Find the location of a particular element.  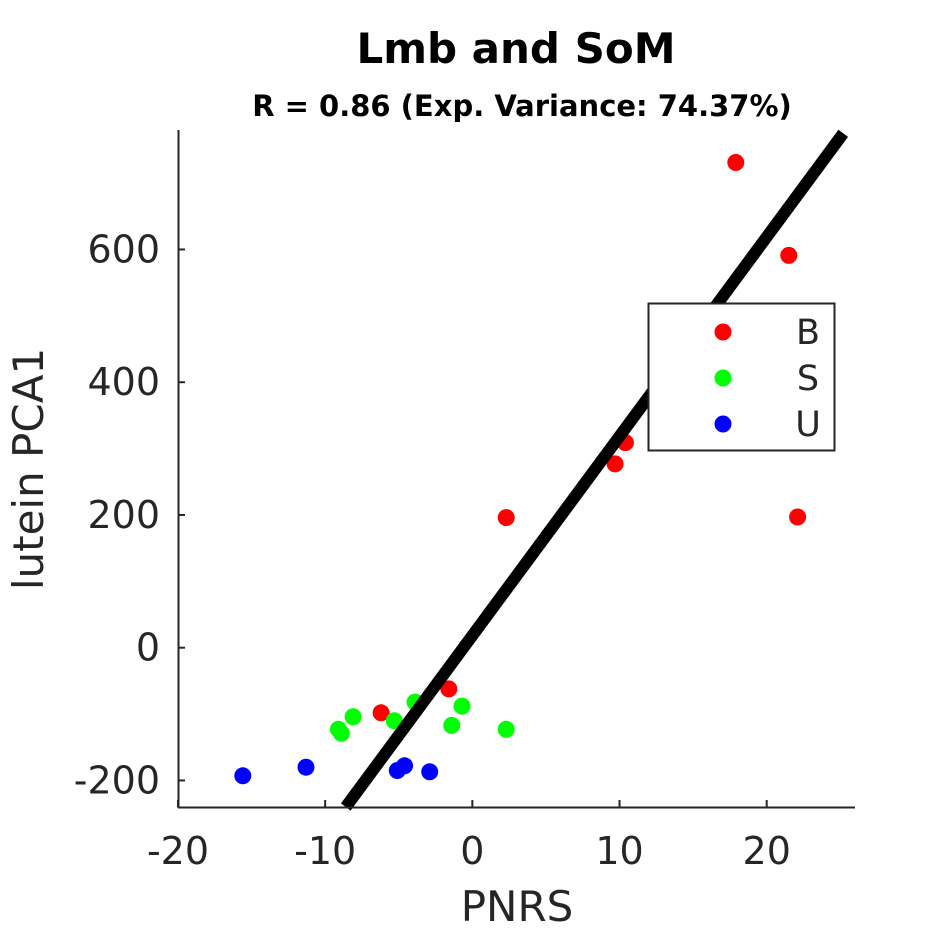

legend-label: B is located at coordinates (808, 333).